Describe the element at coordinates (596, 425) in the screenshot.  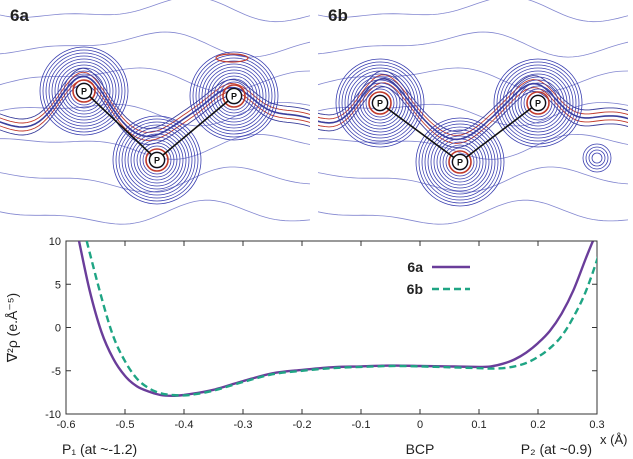
I see `x-tick-label: 0.3` at that location.